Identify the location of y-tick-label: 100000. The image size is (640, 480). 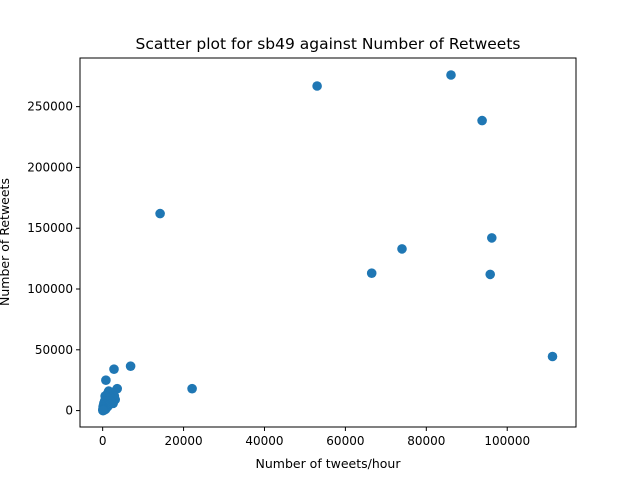
(50, 289).